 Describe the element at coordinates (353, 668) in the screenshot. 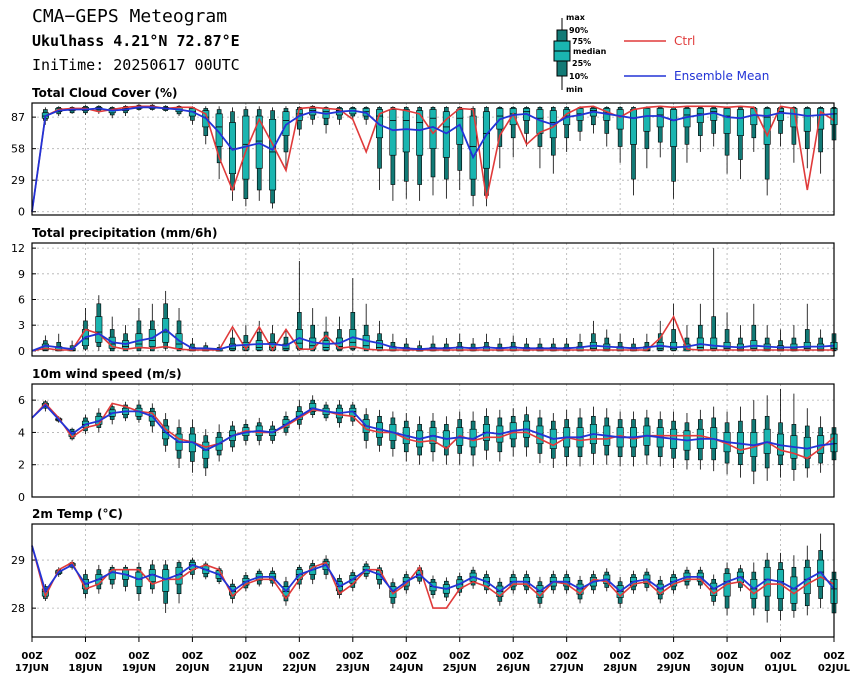

I see `x-tick-date: 23JUN` at that location.